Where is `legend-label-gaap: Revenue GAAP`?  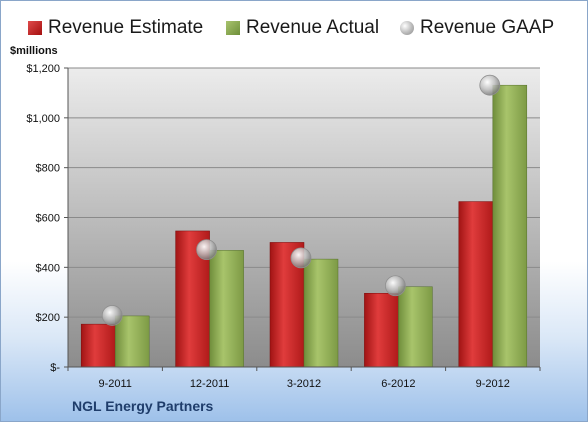 legend-label-gaap: Revenue GAAP is located at coordinates (487, 27).